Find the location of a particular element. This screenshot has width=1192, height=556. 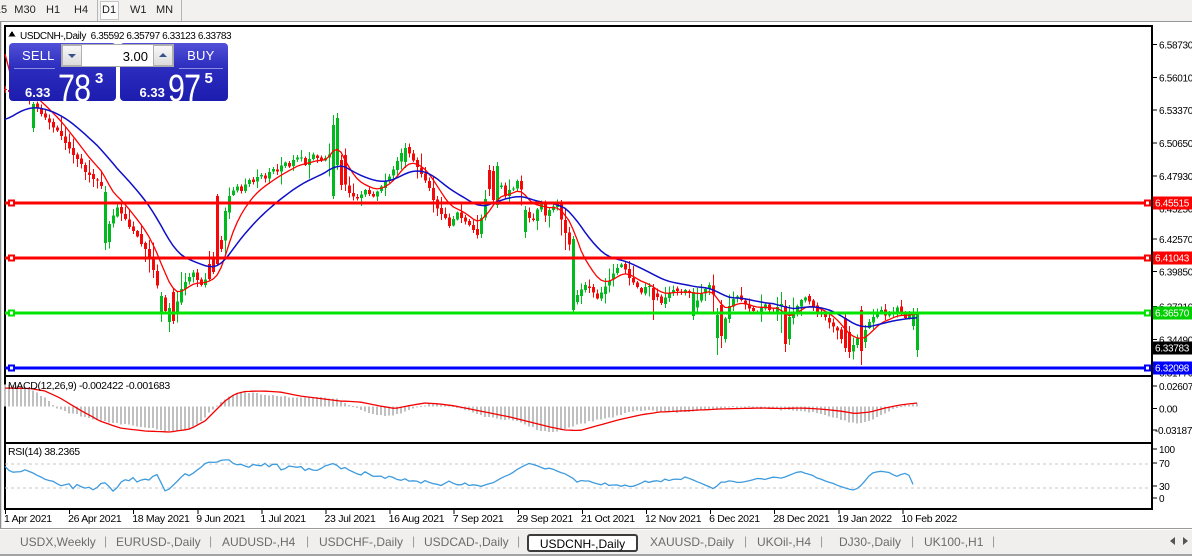

svg-text: 19 Jan 2022 is located at coordinates (864, 519).